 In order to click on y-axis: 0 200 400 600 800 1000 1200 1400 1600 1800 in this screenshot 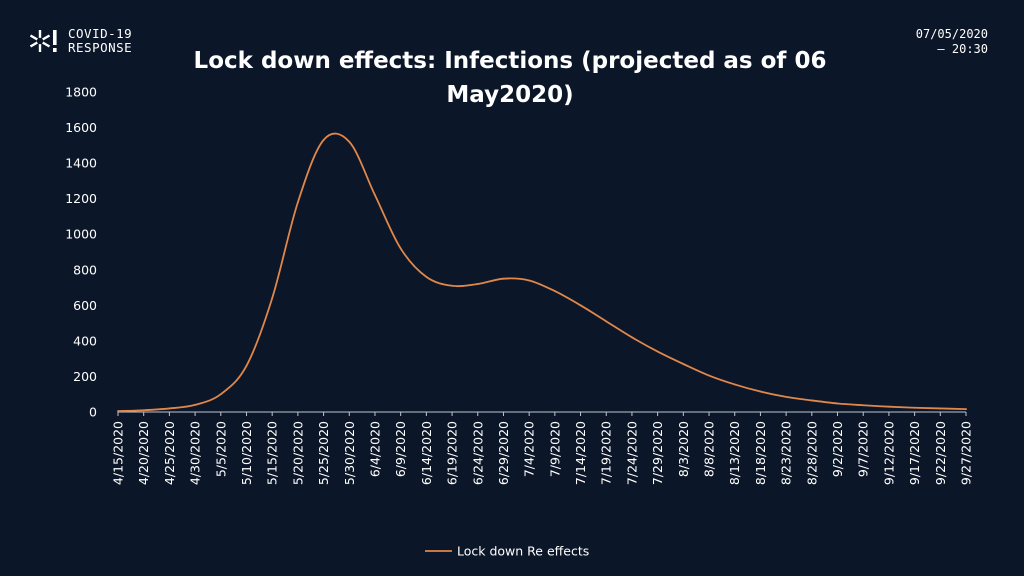, I will do `click(81, 252)`.